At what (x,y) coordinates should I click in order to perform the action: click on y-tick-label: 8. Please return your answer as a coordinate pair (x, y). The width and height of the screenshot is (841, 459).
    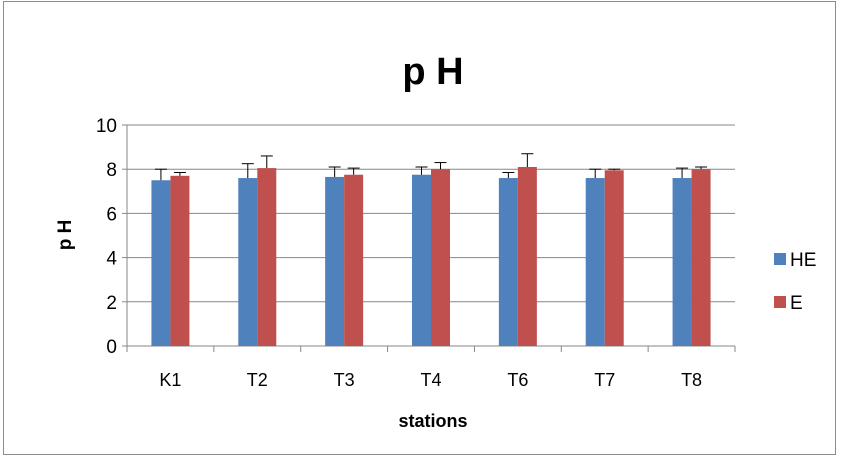
    Looking at the image, I should click on (111, 170).